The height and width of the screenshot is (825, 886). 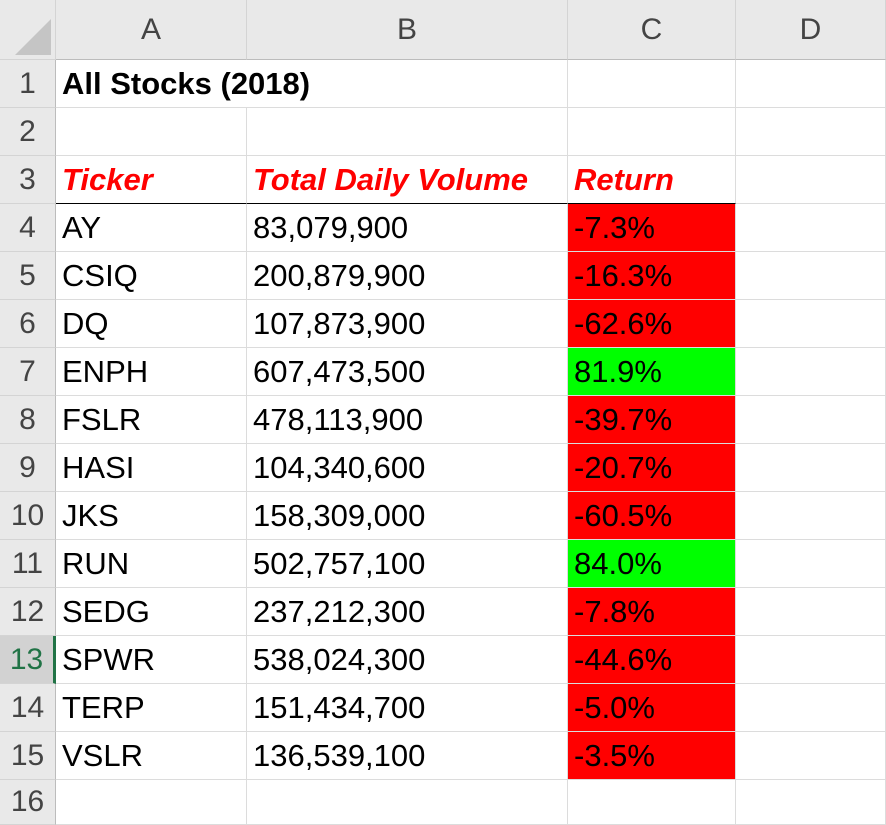 I want to click on row-header-13-active: 13, so click(x=28, y=660).